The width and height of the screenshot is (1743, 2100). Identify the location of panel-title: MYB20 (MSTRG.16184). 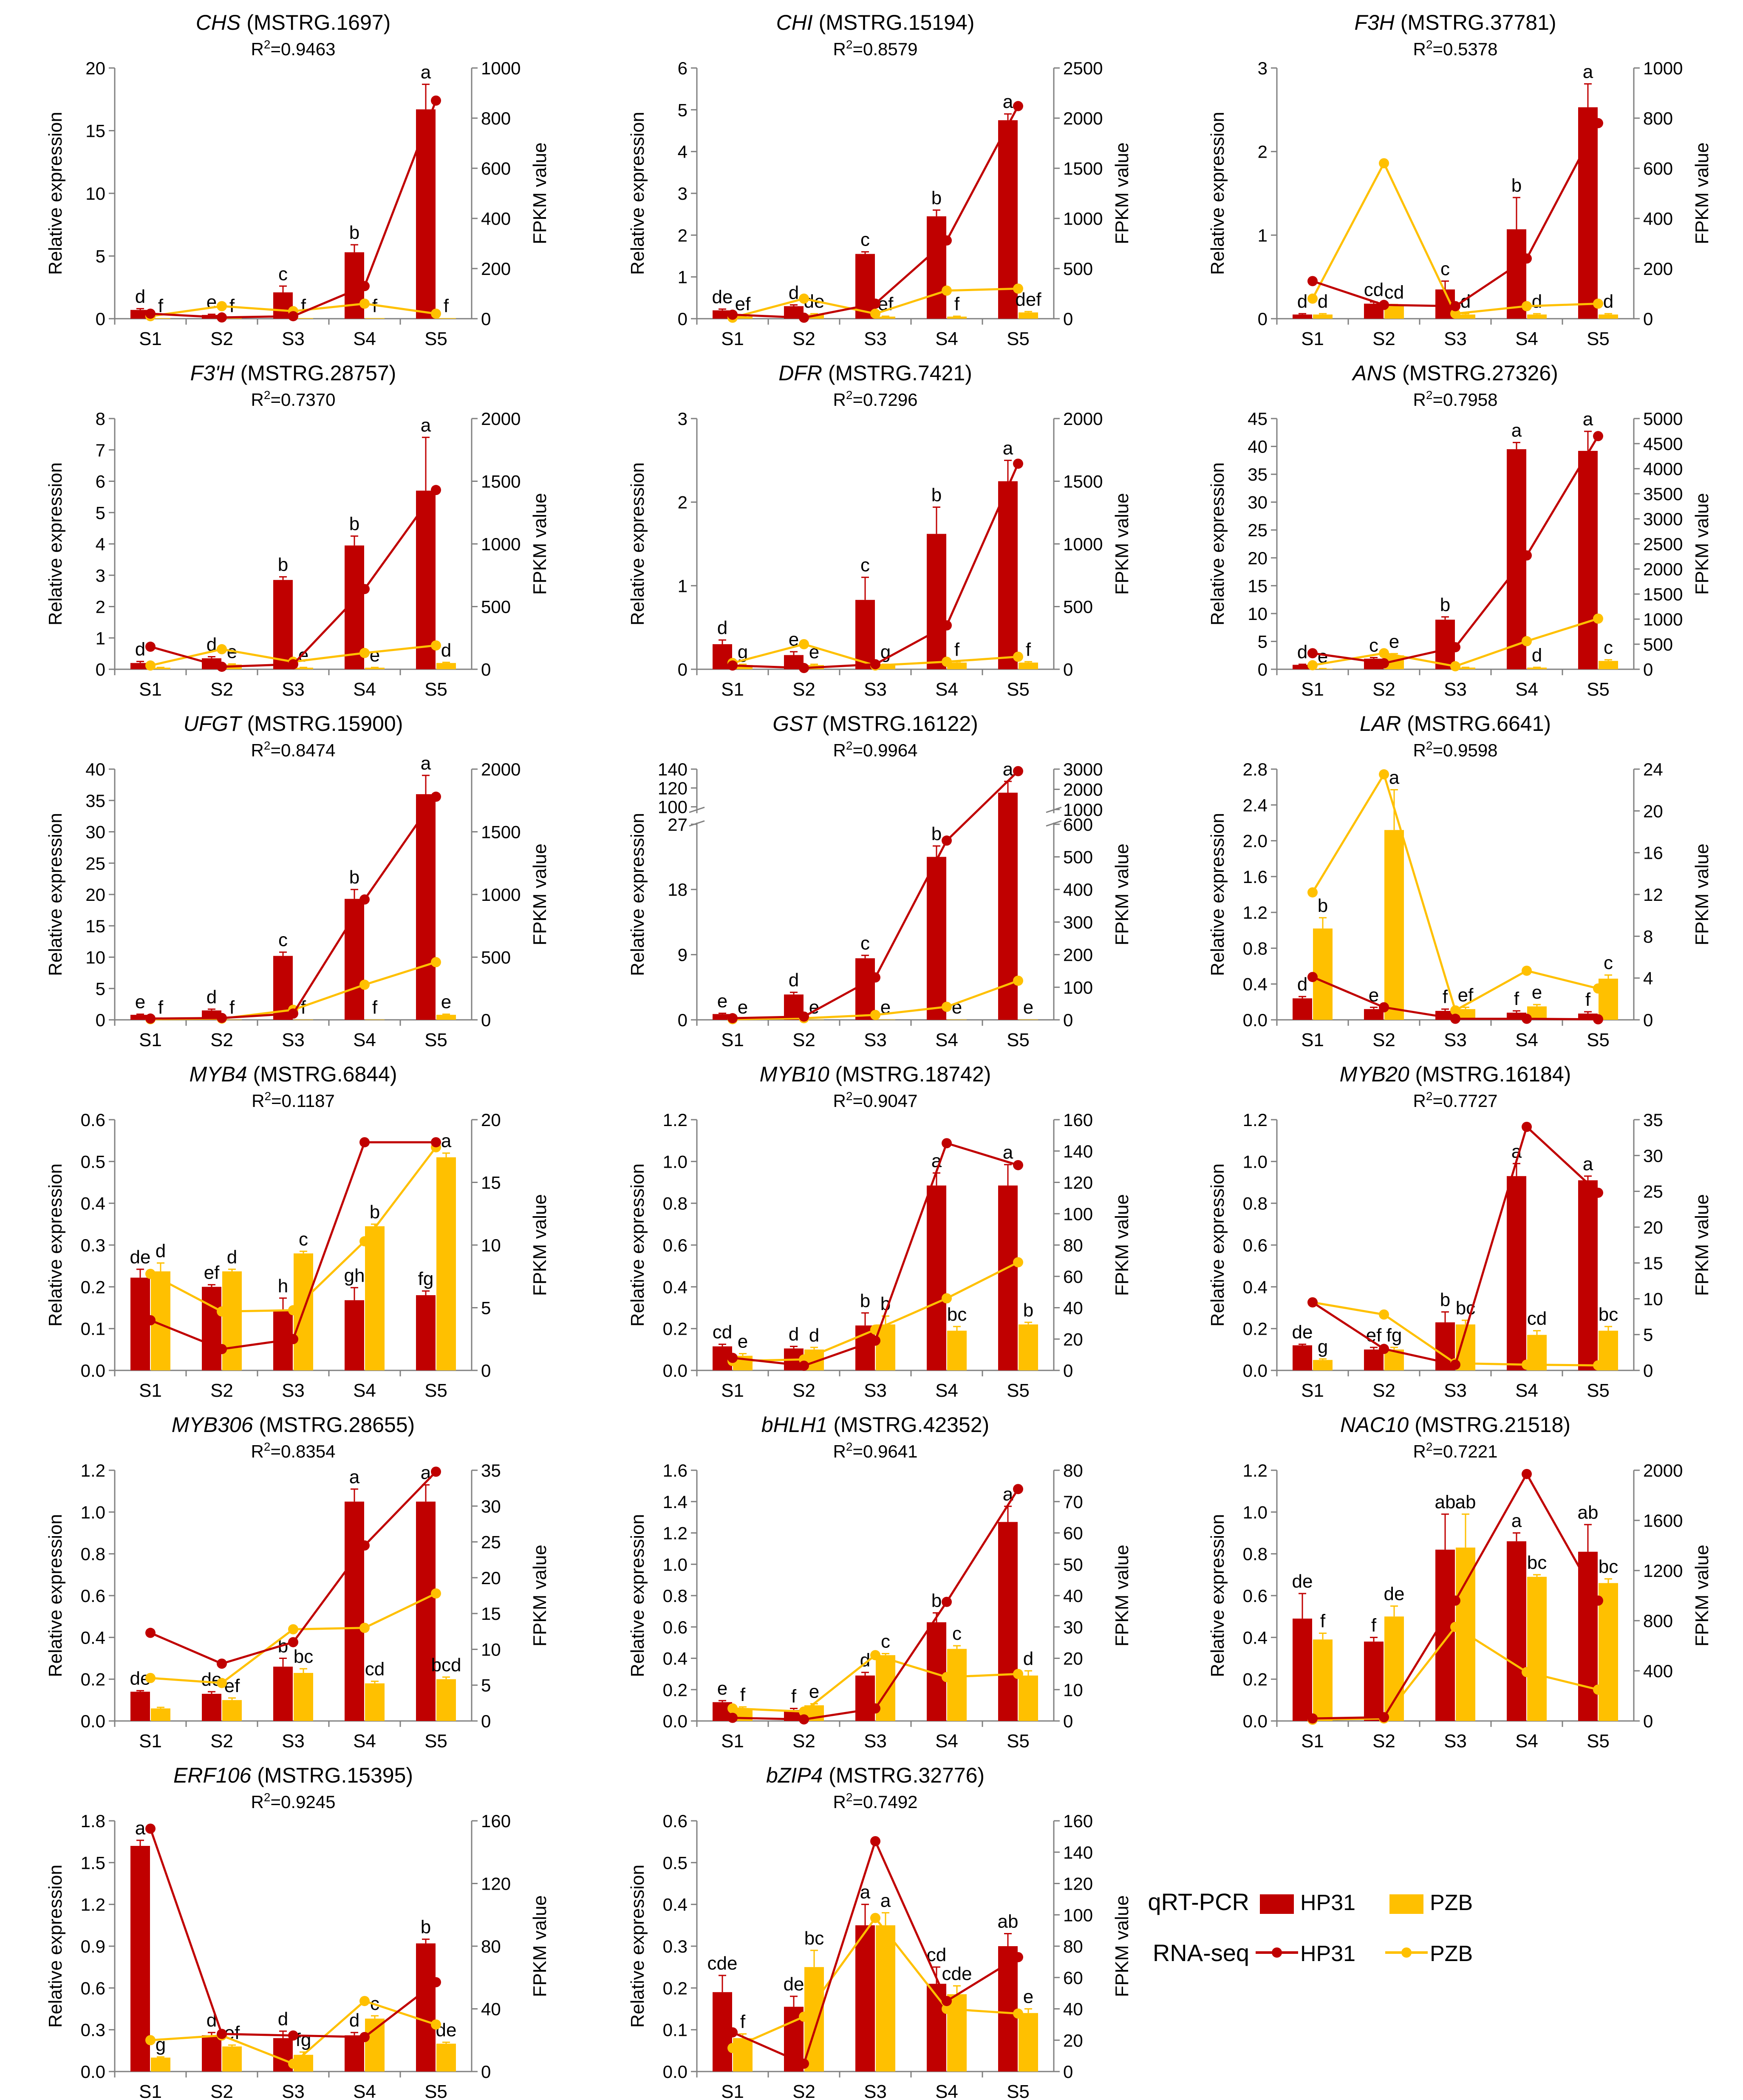
(1455, 1074).